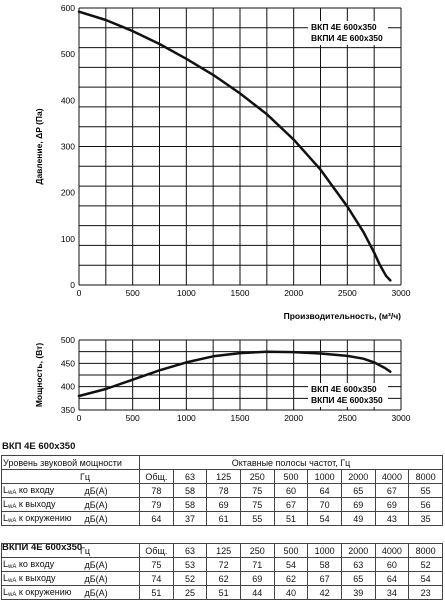 The width and height of the screenshot is (445, 600). What do you see at coordinates (392, 518) in the screenshot?
I see `table-cell: 43` at bounding box center [392, 518].